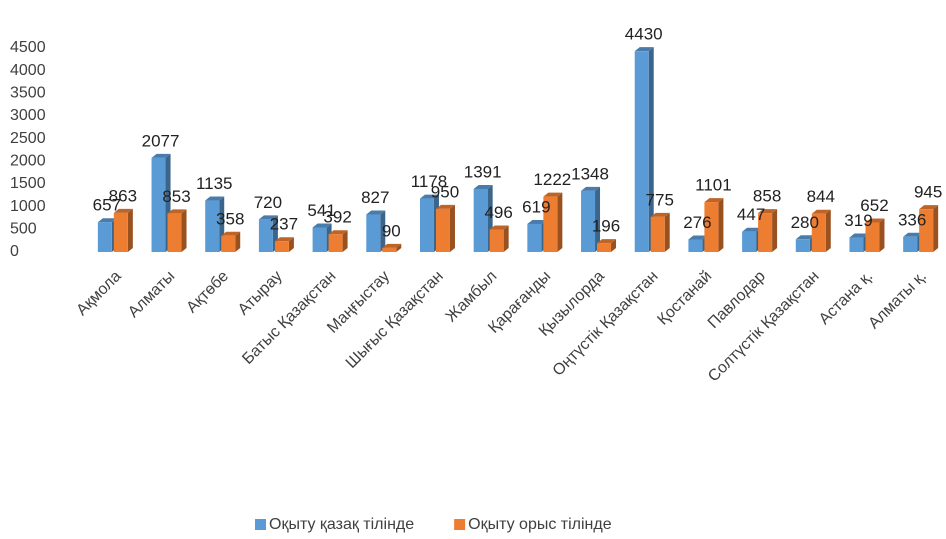 Image resolution: width=946 pixels, height=539 pixels. Describe the element at coordinates (821, 196) in the screenshot. I see `value-label: 844` at that location.